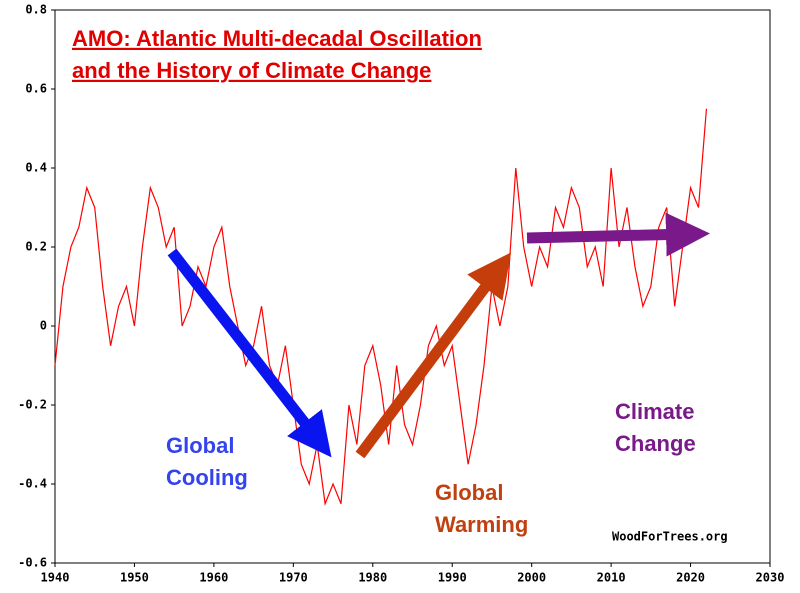  What do you see at coordinates (277, 38) in the screenshot?
I see `chart-title: AMO: Atlantic Multi-decadal Oscillation` at bounding box center [277, 38].